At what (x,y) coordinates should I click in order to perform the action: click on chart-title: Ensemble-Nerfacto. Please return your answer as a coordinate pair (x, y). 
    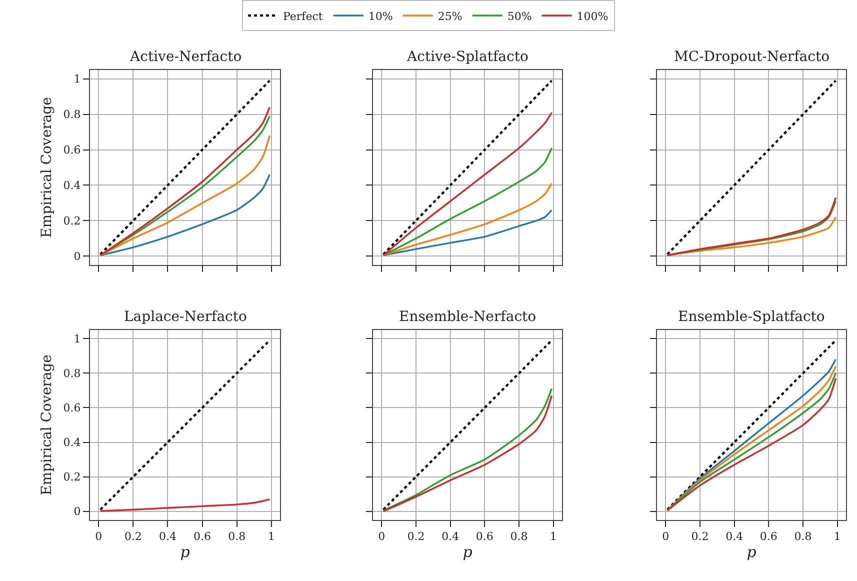
    Looking at the image, I should click on (467, 317).